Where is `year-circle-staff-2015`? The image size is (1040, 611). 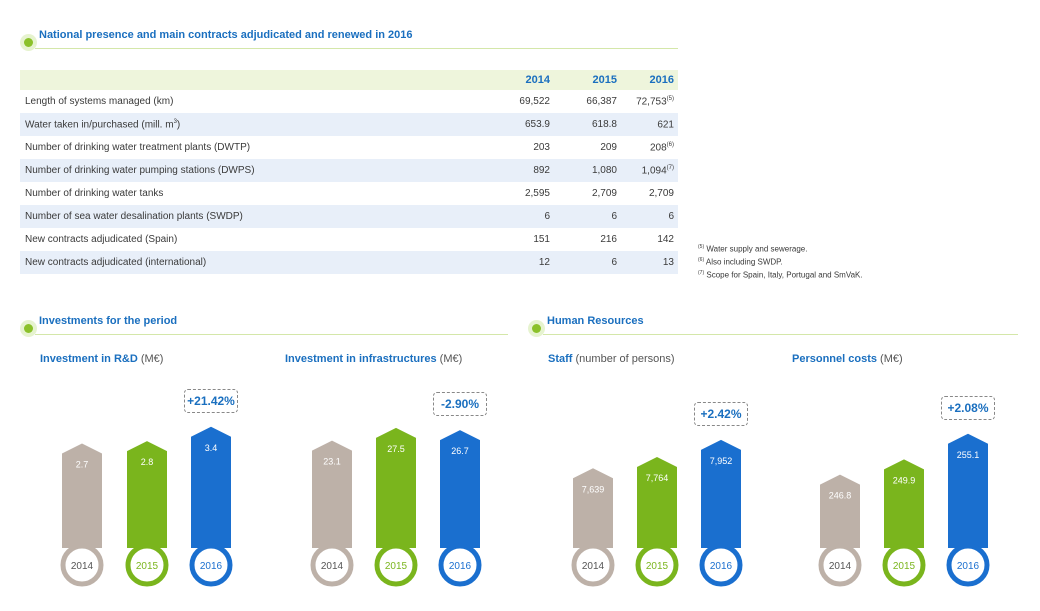 year-circle-staff-2015 is located at coordinates (657, 565).